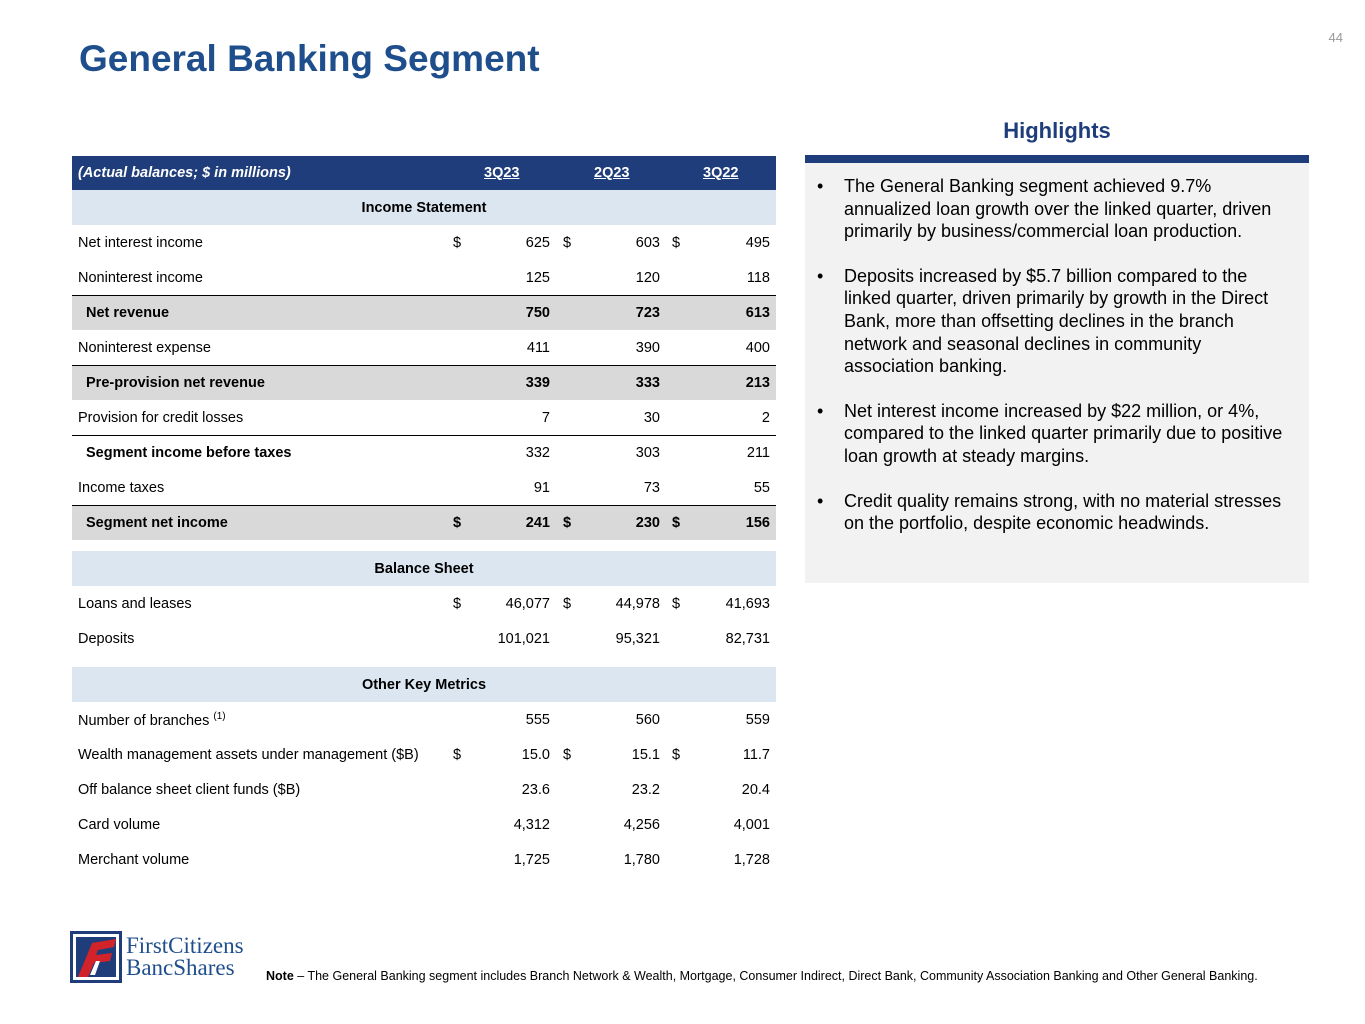 The width and height of the screenshot is (1365, 1024). What do you see at coordinates (545, 417) in the screenshot?
I see `row-value: 7` at bounding box center [545, 417].